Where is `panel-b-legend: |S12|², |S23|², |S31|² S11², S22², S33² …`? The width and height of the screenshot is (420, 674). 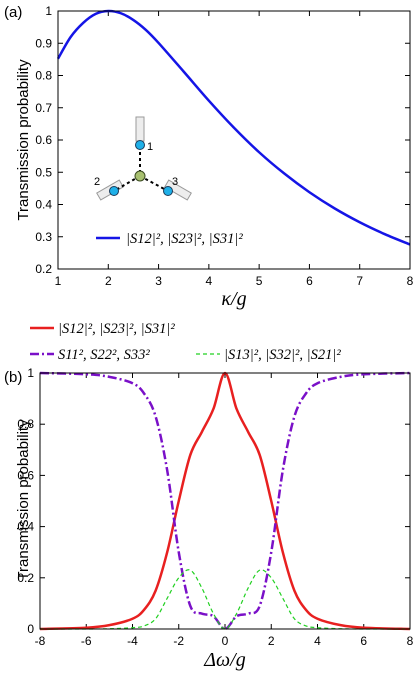 panel-b-legend: |S12|², |S23|², |S31|² S11², S22², S33² … is located at coordinates (185, 342).